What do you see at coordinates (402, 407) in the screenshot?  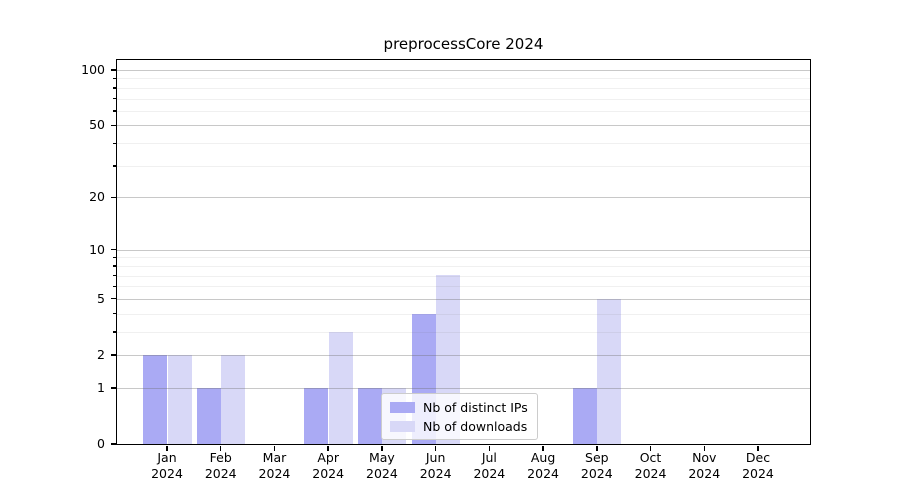 I see `legend-swatch-distinct-ips` at bounding box center [402, 407].